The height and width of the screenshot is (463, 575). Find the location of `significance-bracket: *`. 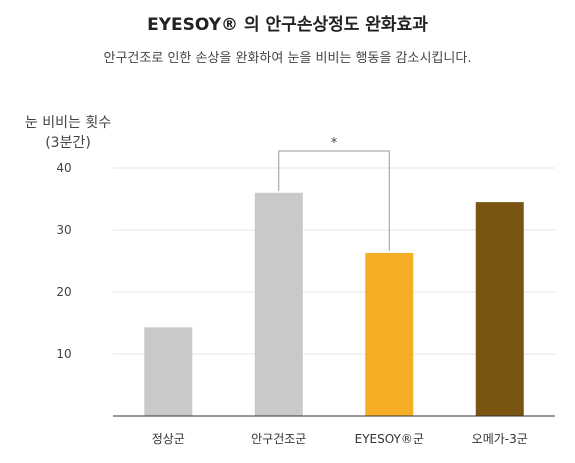

significance-bracket: * is located at coordinates (334, 193).